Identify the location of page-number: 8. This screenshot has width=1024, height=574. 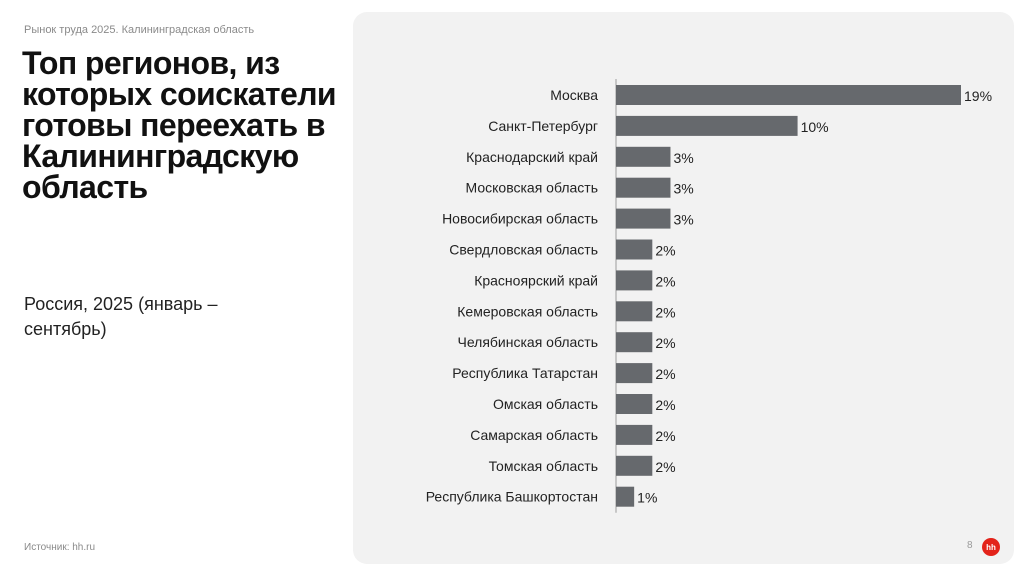
(970, 545).